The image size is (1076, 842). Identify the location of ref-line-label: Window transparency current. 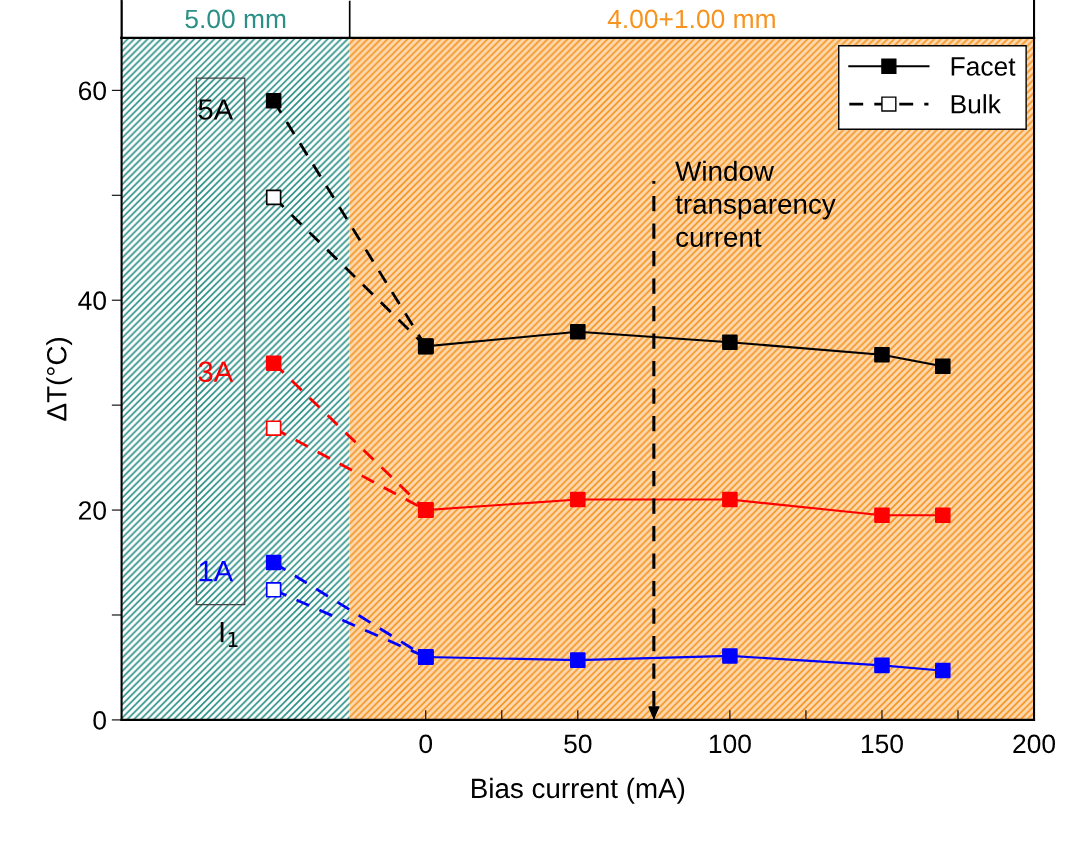
(755, 203).